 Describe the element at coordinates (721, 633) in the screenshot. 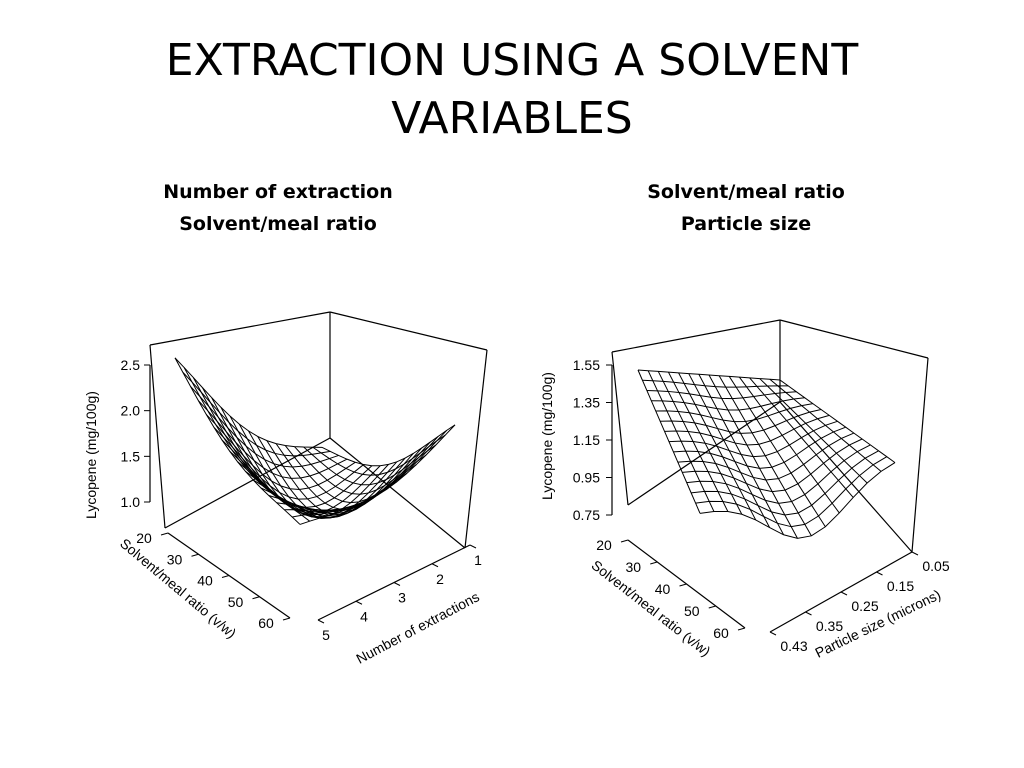

I see `chart2-x-tick-label: 60` at that location.